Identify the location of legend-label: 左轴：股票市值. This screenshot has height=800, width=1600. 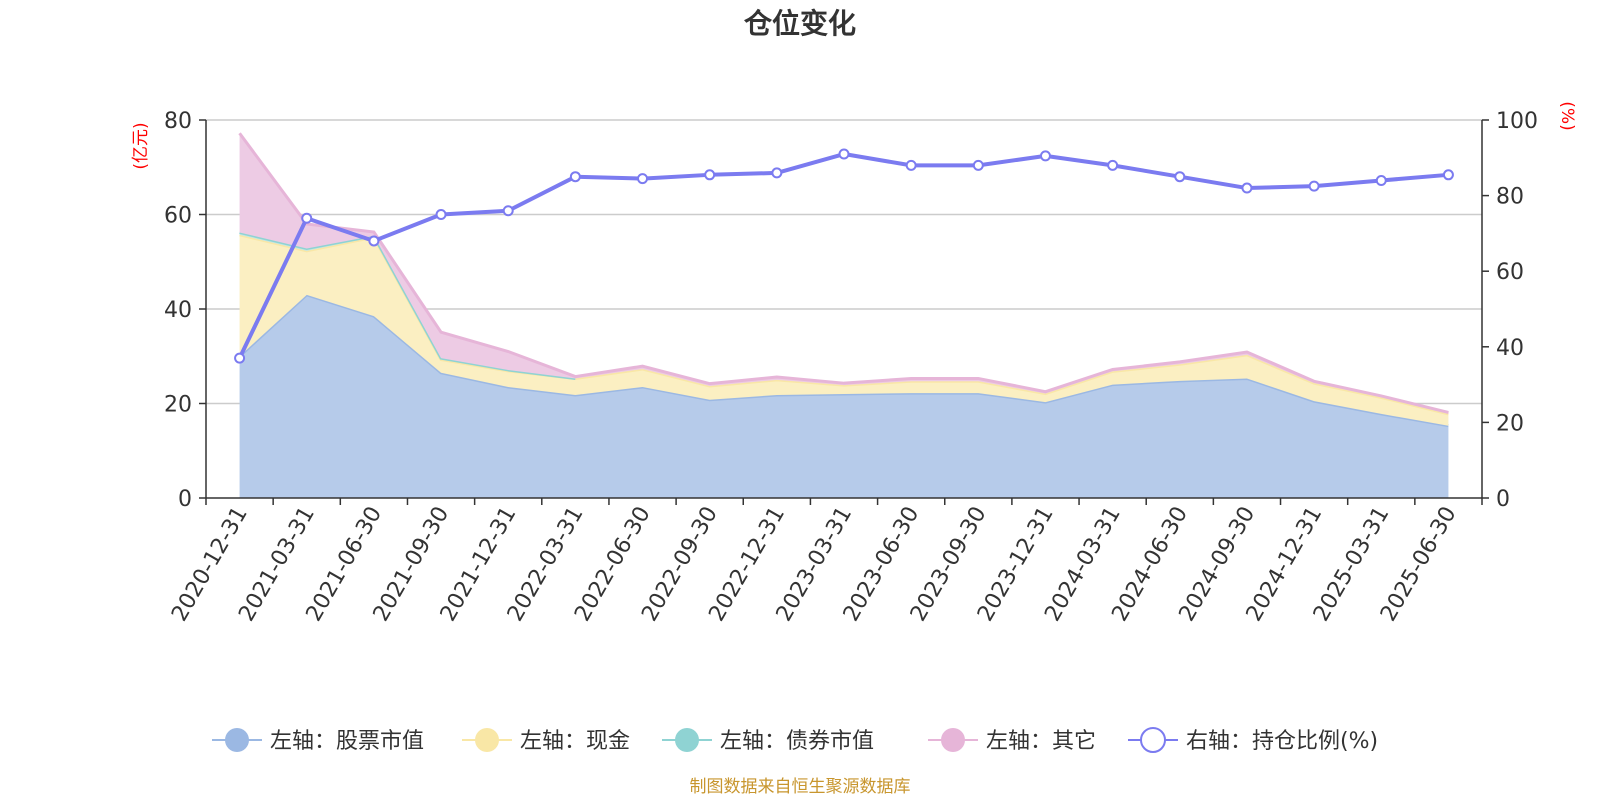
(347, 741).